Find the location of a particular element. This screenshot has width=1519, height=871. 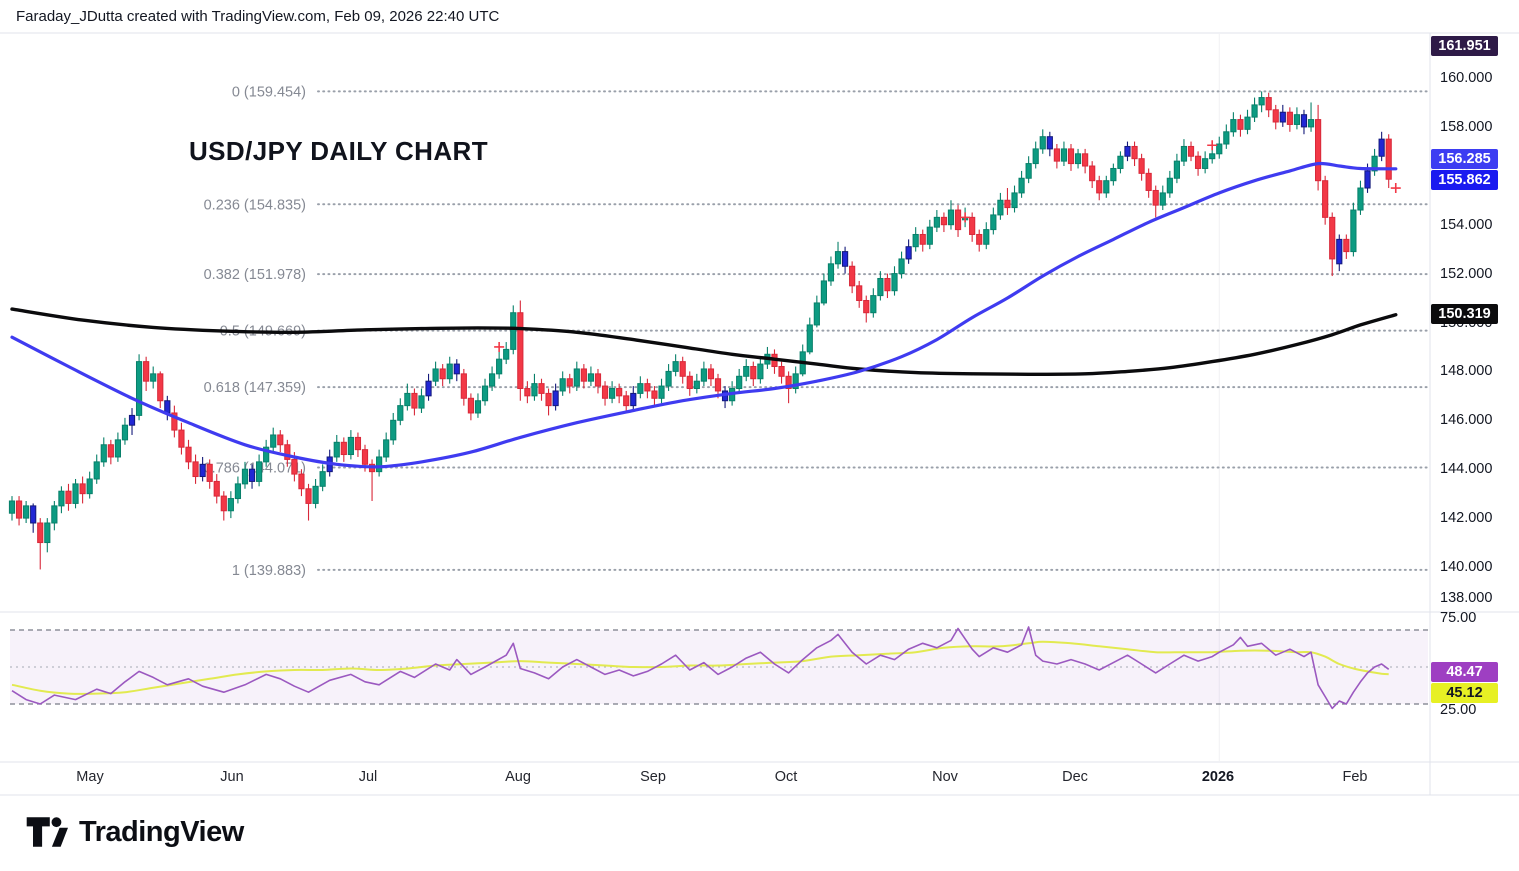

price-tick-label: 140.000 is located at coordinates (1466, 567).